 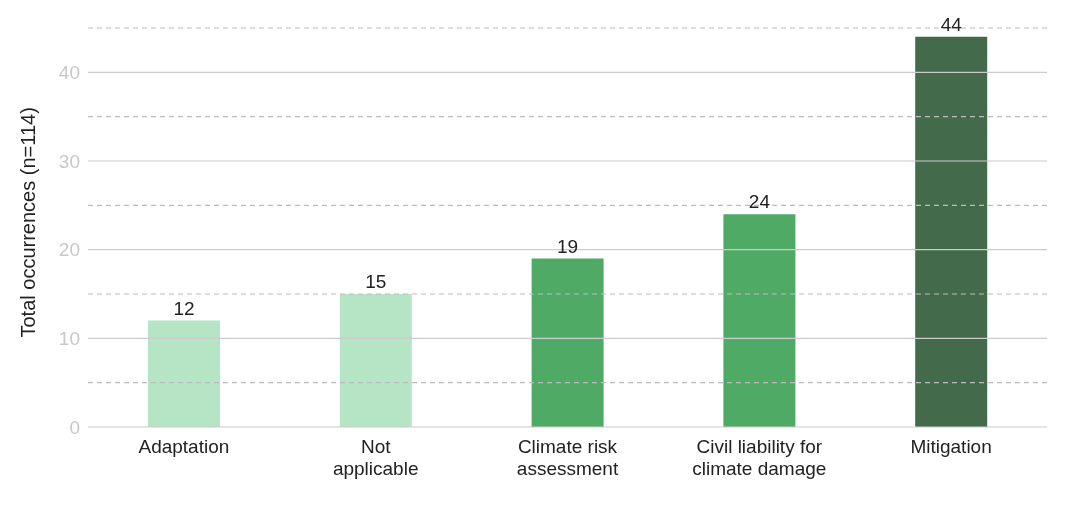 I want to click on x-tick-label: Civil liability for climate damage, so click(x=759, y=457).